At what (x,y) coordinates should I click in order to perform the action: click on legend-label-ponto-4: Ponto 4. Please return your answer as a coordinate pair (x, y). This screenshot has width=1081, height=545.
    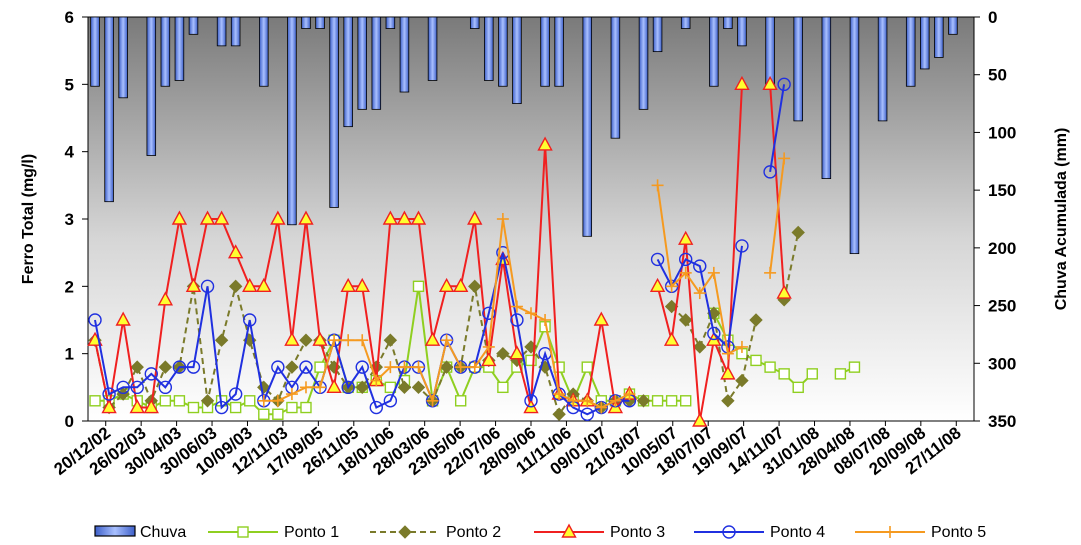
    Looking at the image, I should click on (797, 532).